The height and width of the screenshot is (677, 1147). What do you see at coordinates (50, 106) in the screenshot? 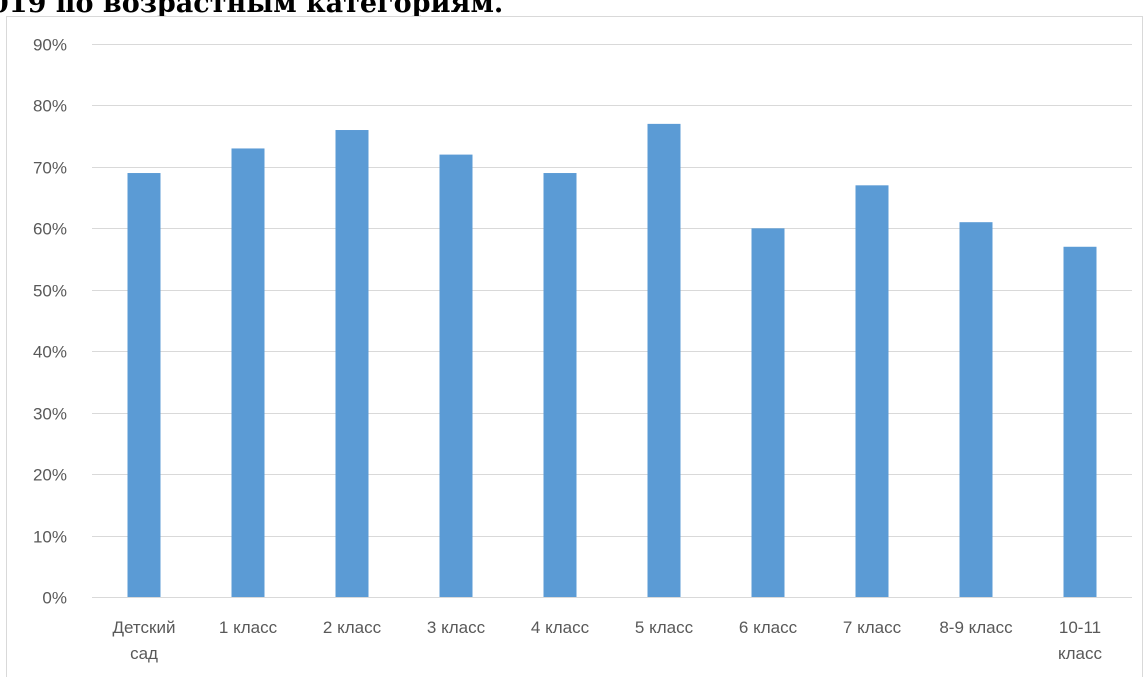
I see `y-tick-label: 80%` at bounding box center [50, 106].